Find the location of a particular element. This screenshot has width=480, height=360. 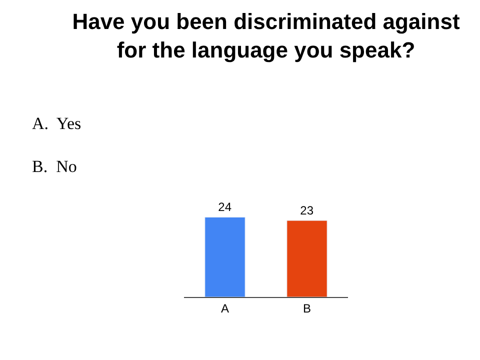

x-tick-label: A is located at coordinates (225, 308).